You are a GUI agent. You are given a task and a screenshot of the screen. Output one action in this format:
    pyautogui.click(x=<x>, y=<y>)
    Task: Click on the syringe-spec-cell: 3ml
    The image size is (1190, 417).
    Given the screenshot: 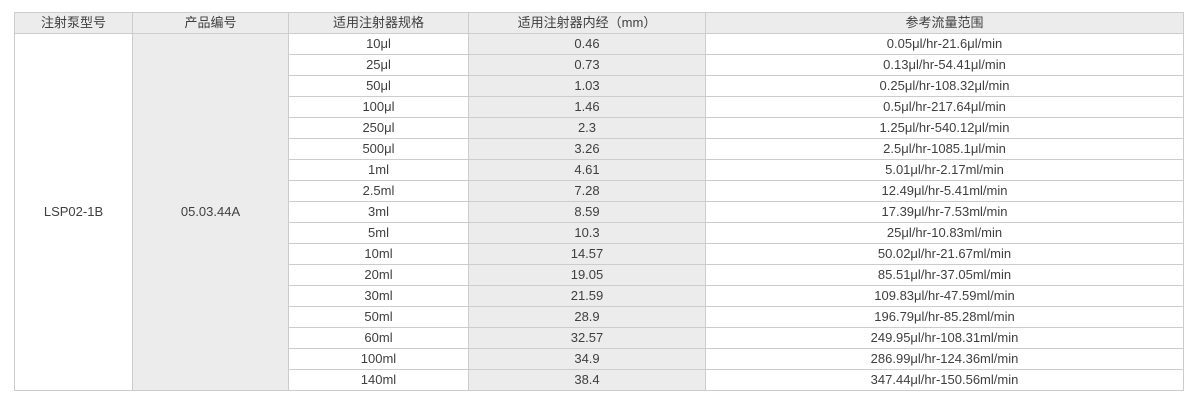 What is the action you would take?
    pyautogui.click(x=378, y=212)
    